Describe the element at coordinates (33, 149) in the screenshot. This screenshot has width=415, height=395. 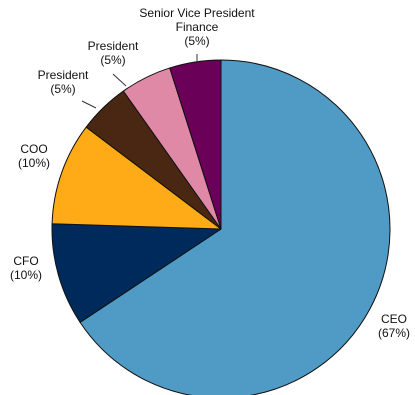
I see `slice-name-label: COO` at that location.